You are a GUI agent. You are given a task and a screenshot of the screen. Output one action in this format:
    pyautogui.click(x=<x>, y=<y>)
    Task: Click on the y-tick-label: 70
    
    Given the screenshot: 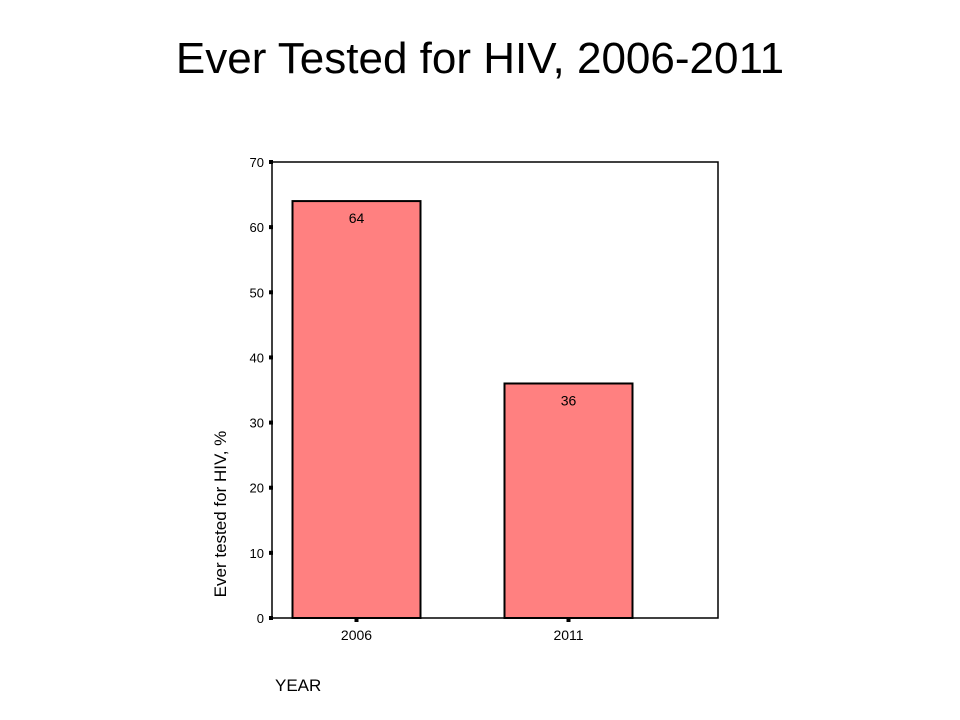 What is the action you would take?
    pyautogui.click(x=257, y=162)
    